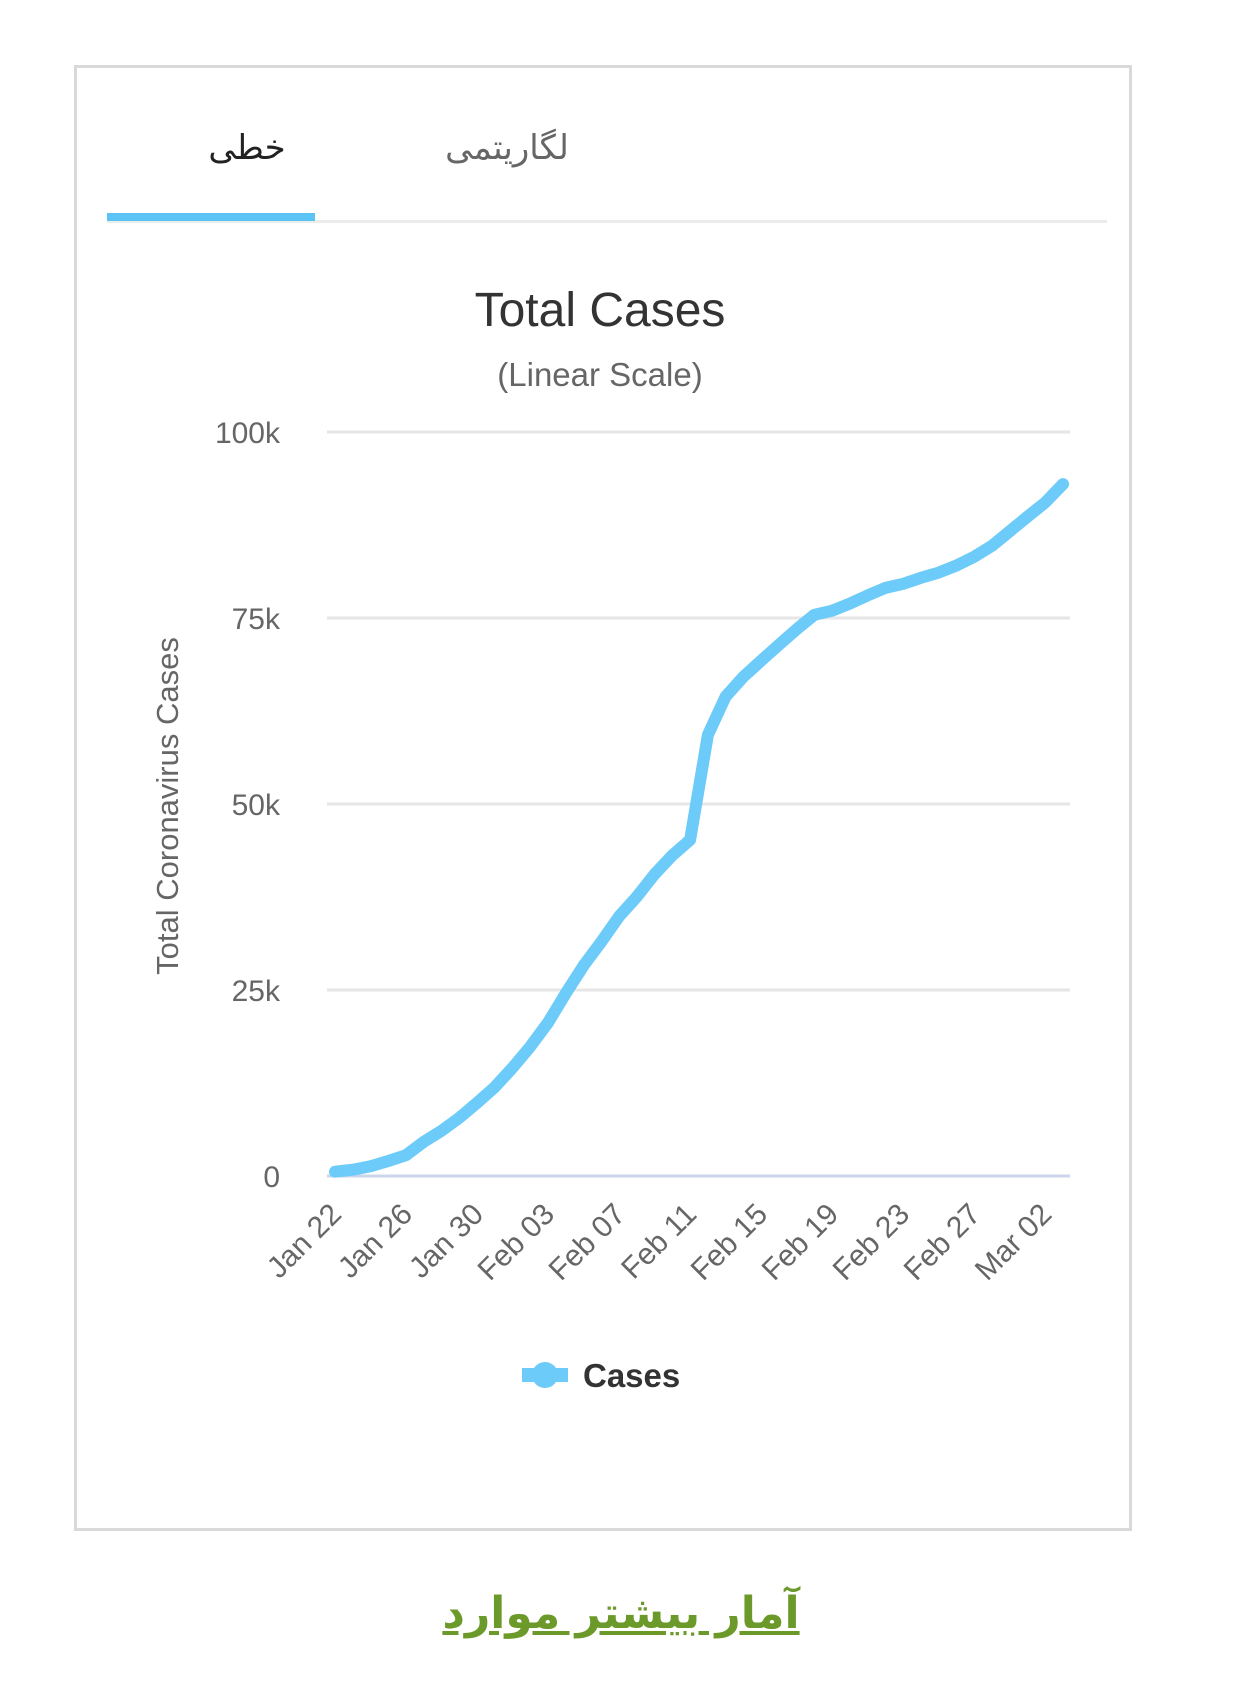 The width and height of the screenshot is (1242, 1682). Describe the element at coordinates (446, 1241) in the screenshot. I see `x-tick-label: Jan 30` at that location.